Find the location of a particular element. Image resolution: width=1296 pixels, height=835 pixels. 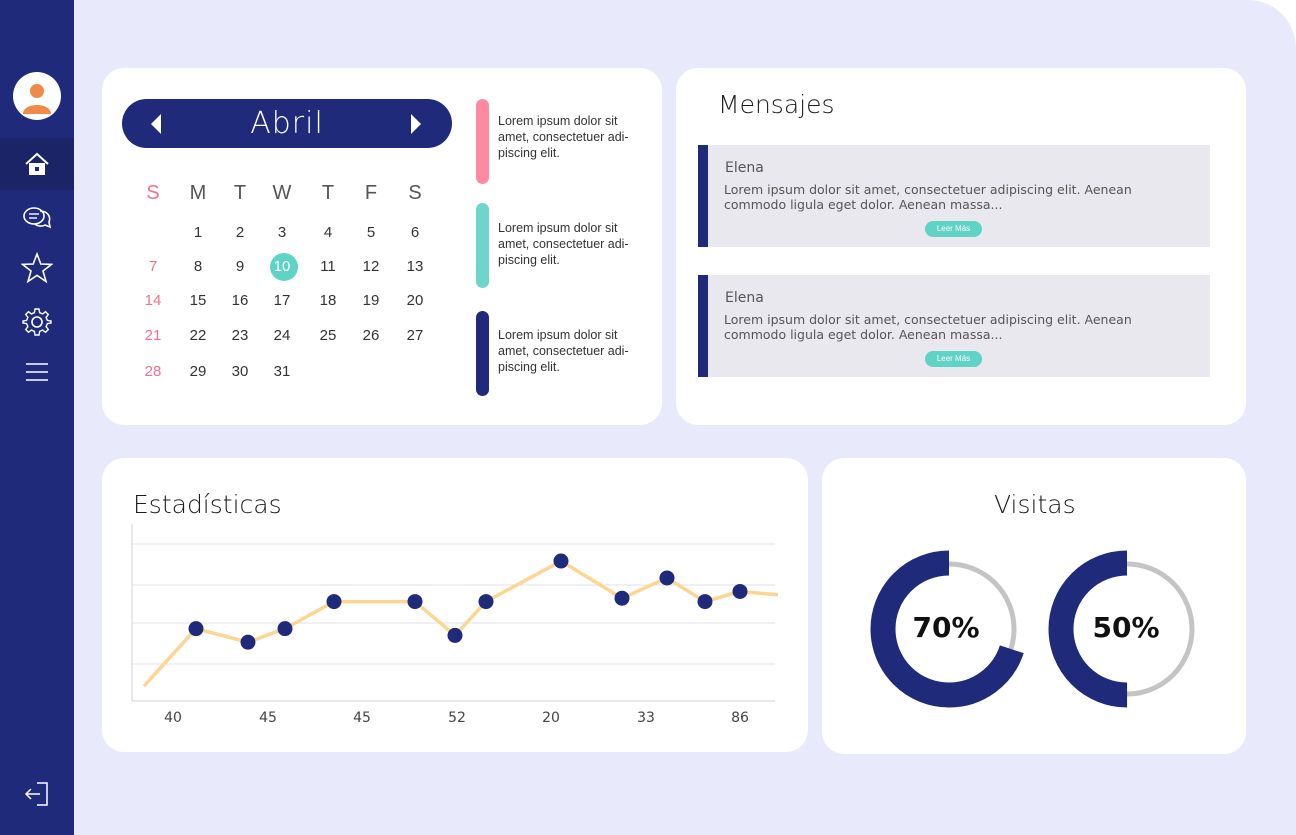

user-icon is located at coordinates (37, 99).